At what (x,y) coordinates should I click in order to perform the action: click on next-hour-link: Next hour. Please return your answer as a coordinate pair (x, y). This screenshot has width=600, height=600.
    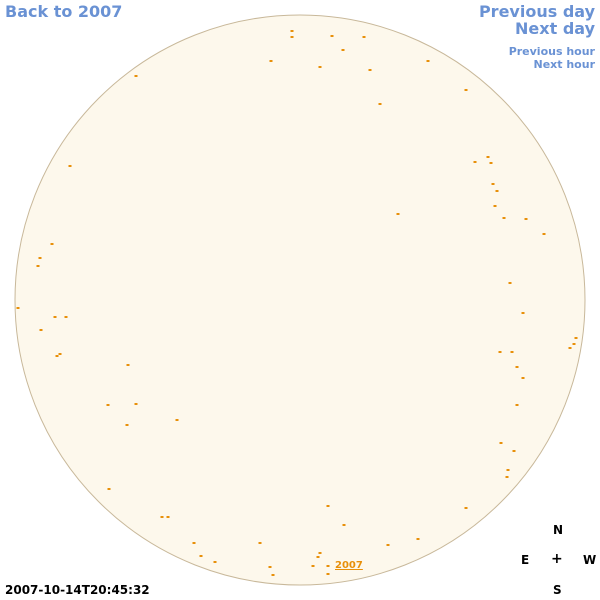
    Looking at the image, I should click on (564, 64).